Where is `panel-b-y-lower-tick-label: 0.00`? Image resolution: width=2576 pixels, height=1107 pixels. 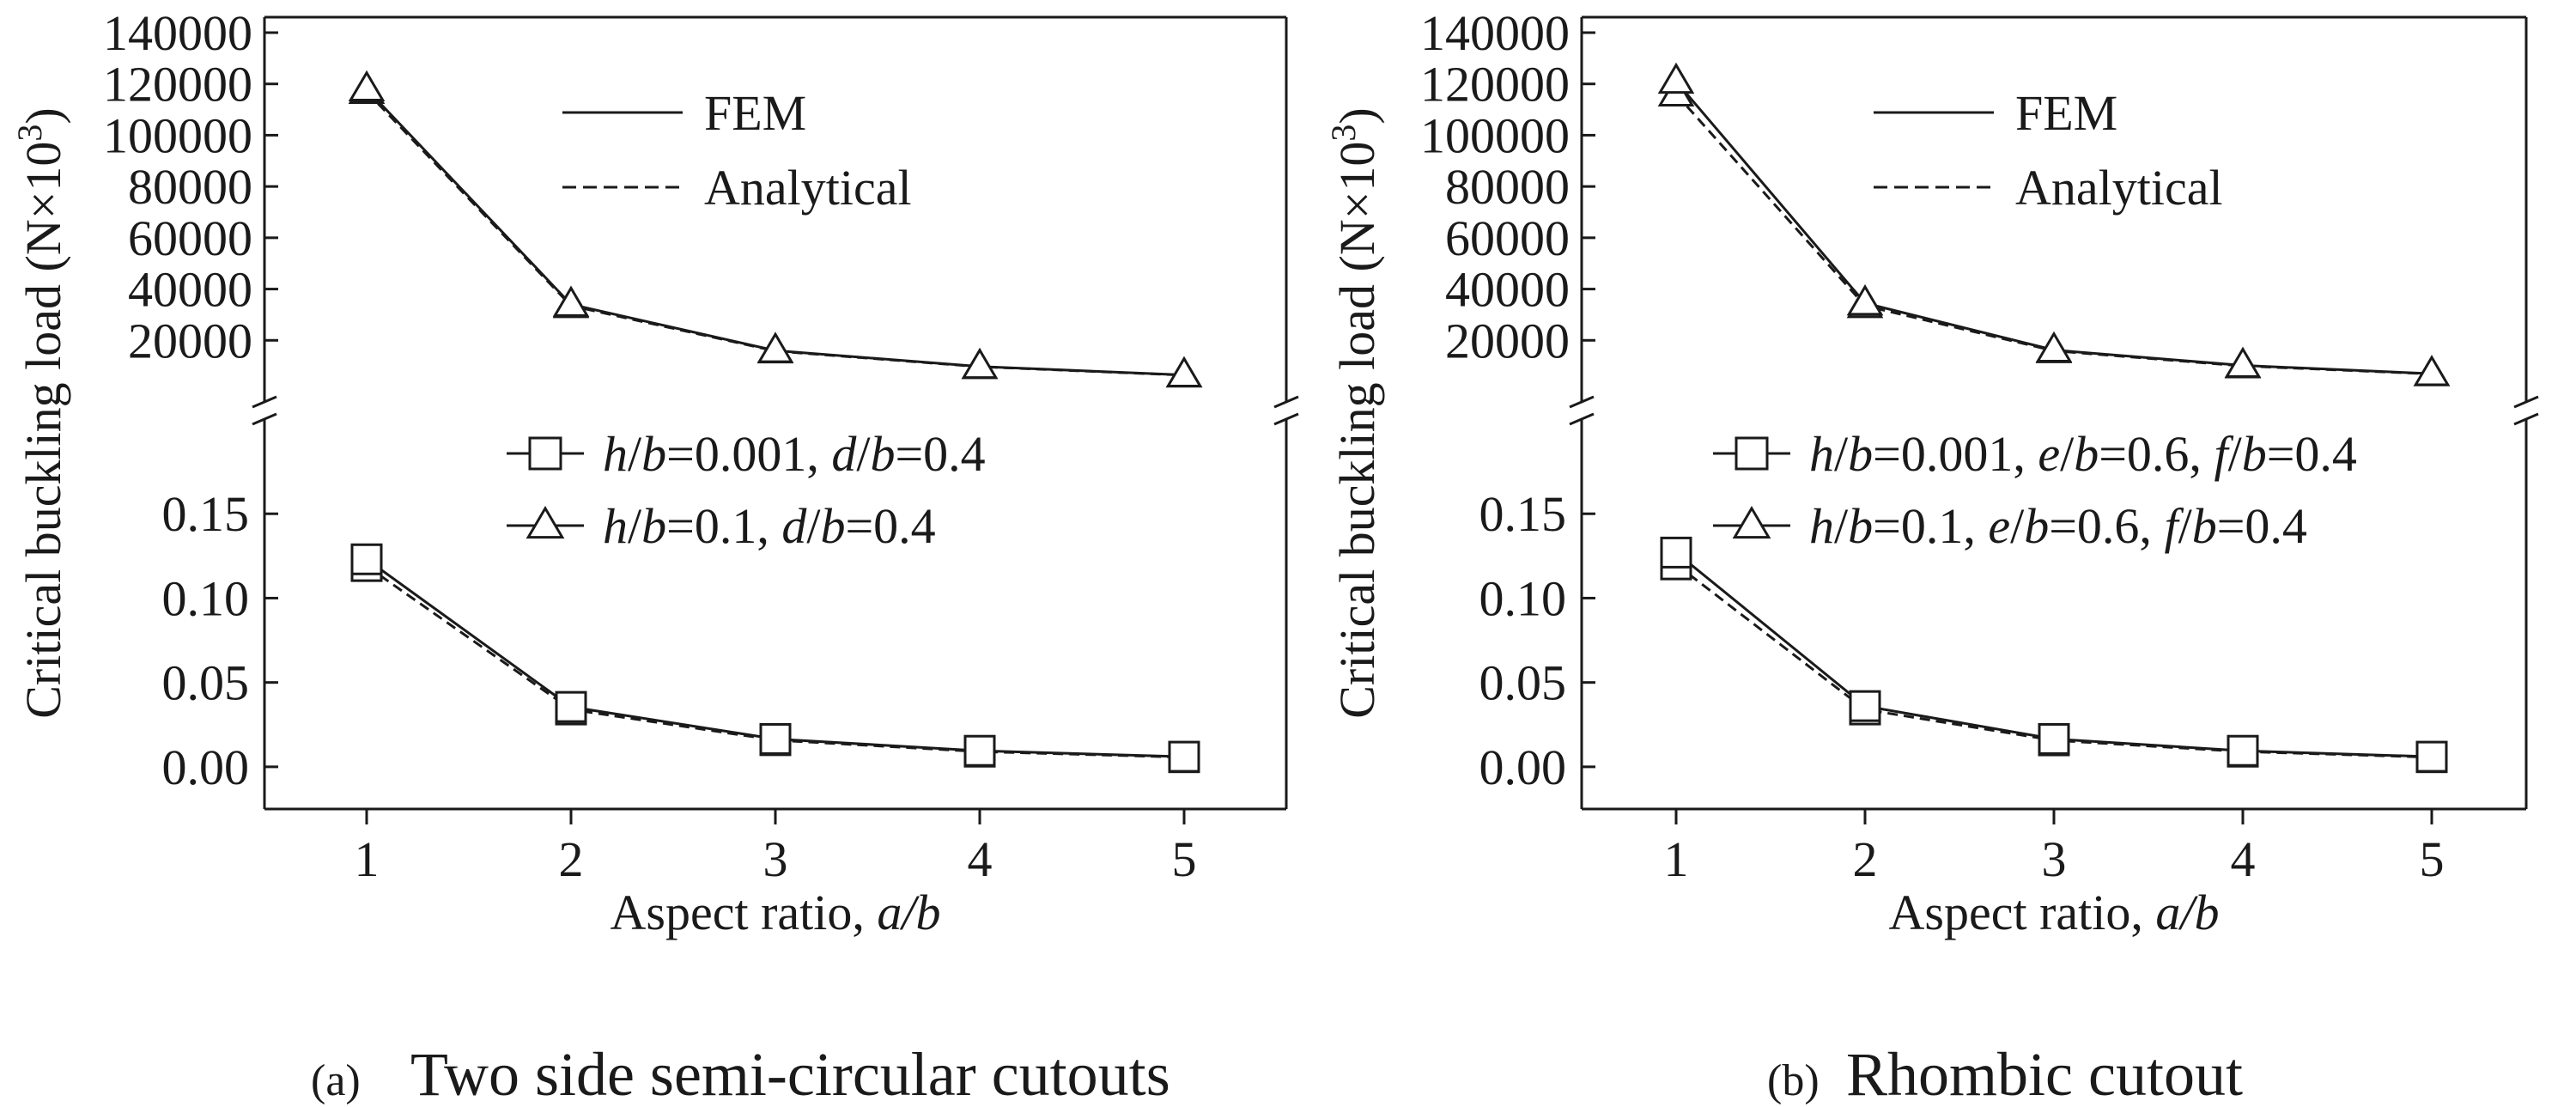
panel-b-y-lower-tick-label: 0.00 is located at coordinates (1523, 767).